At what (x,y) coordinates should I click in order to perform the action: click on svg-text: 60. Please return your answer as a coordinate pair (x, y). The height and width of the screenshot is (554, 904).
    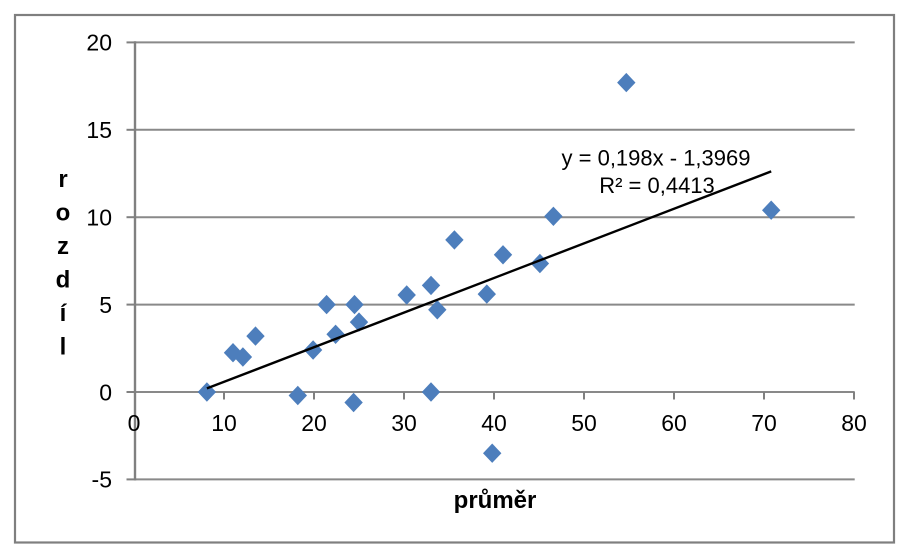
    Looking at the image, I should click on (674, 423).